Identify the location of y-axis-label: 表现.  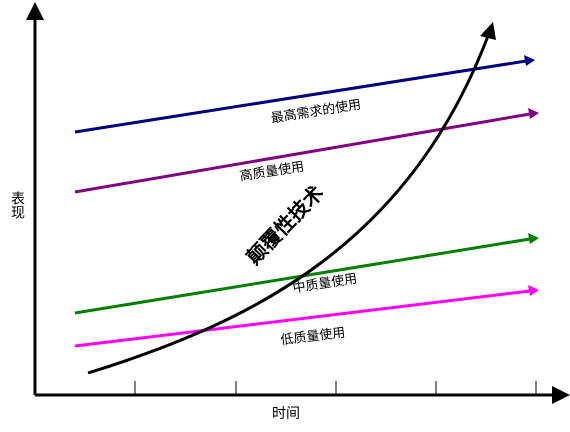
(17, 205).